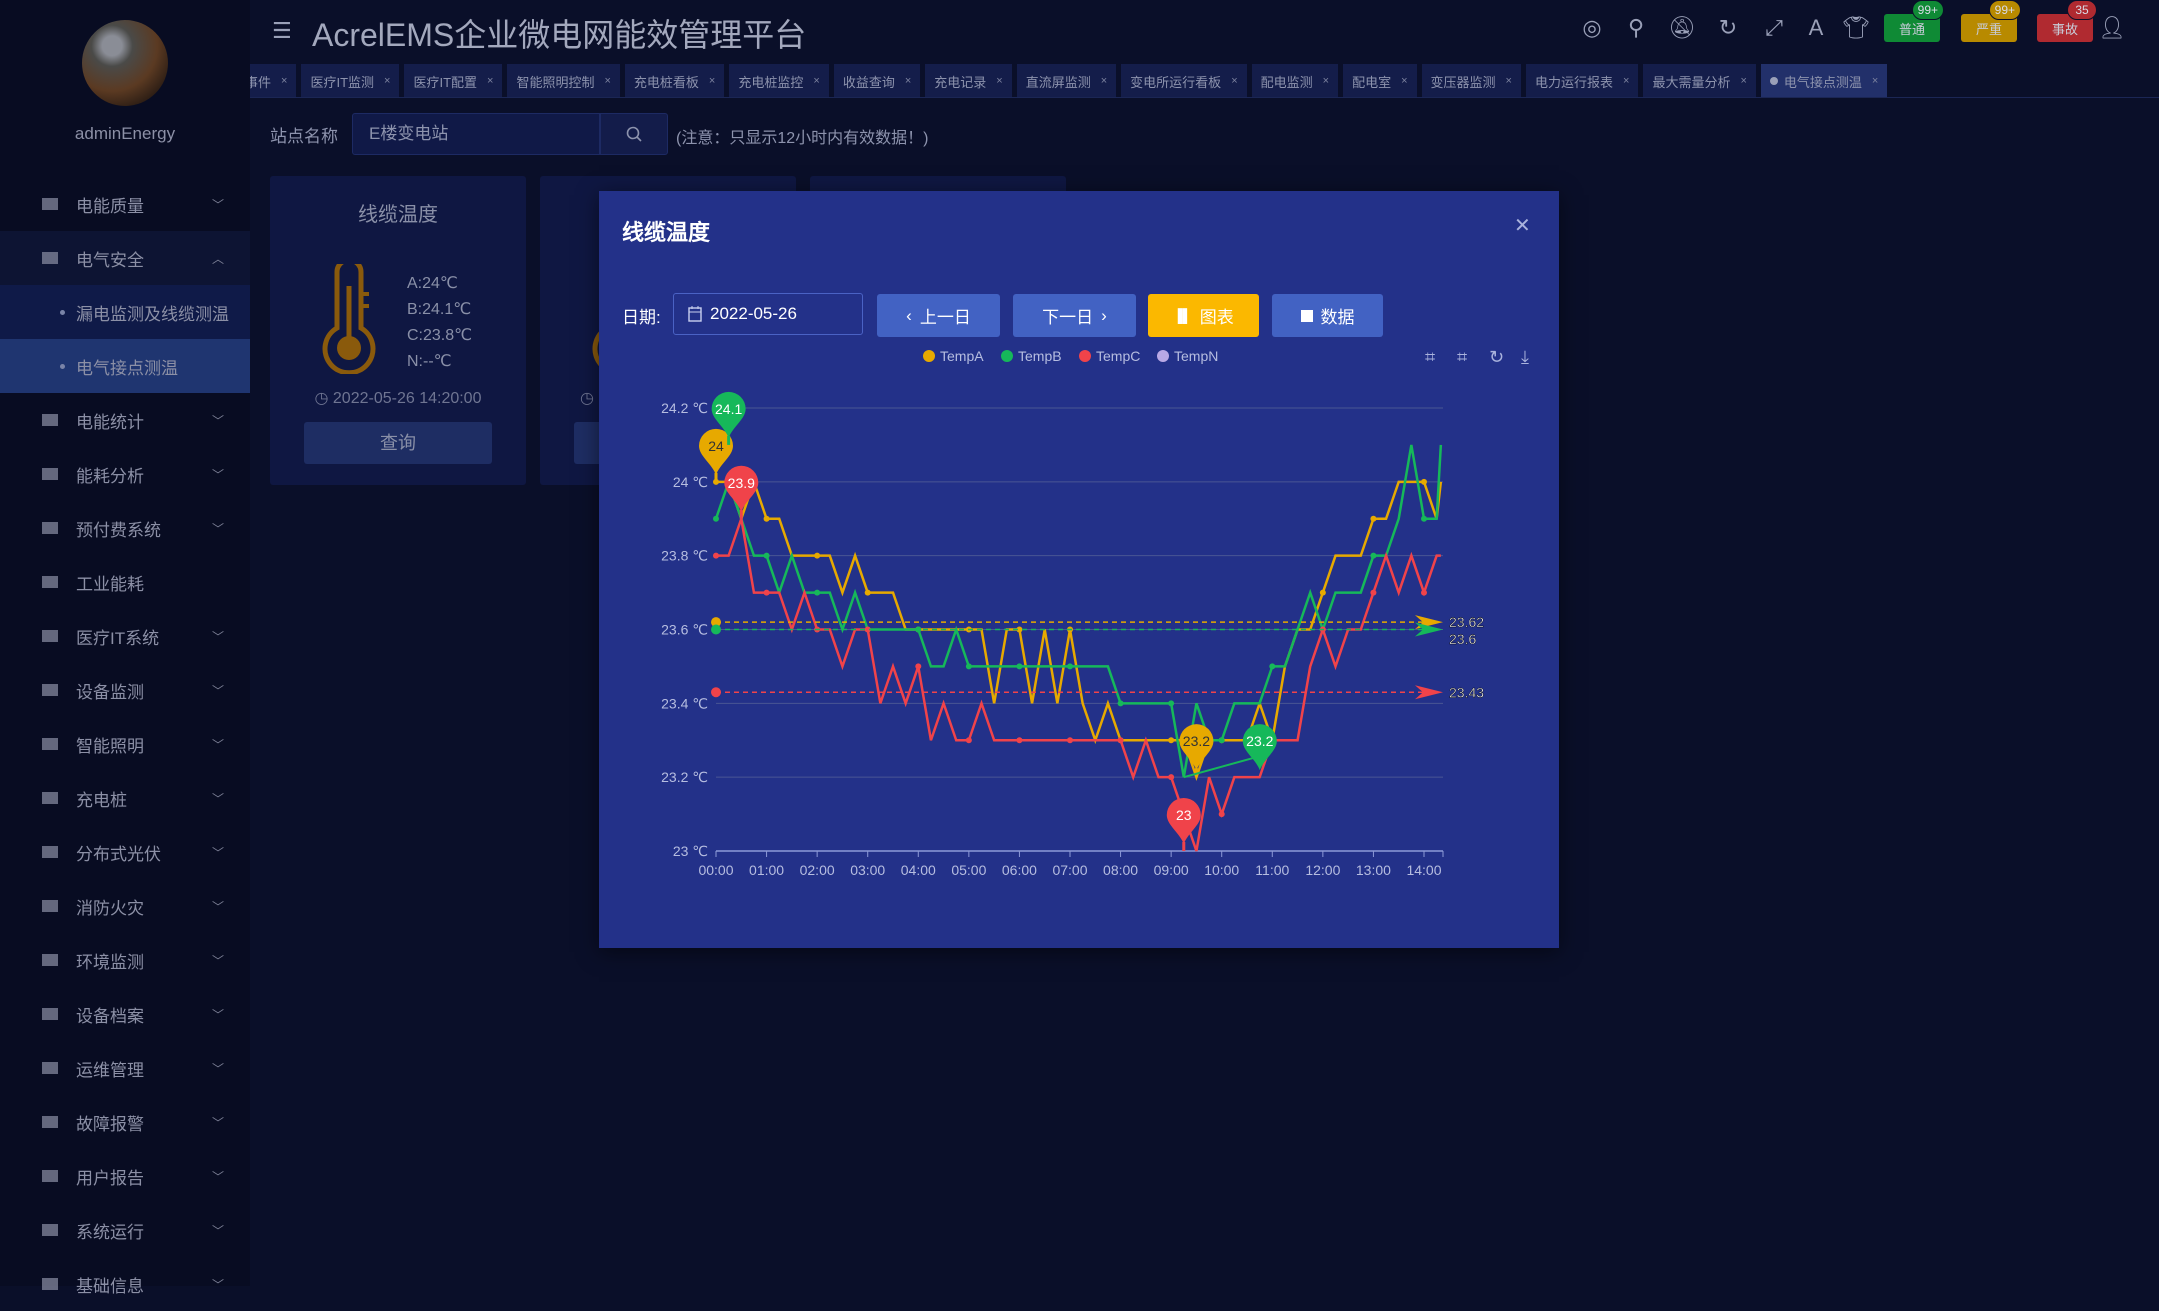 The width and height of the screenshot is (2159, 1311). Describe the element at coordinates (1184, 80) in the screenshot. I see `tab: 变电所运行看板 ×` at that location.